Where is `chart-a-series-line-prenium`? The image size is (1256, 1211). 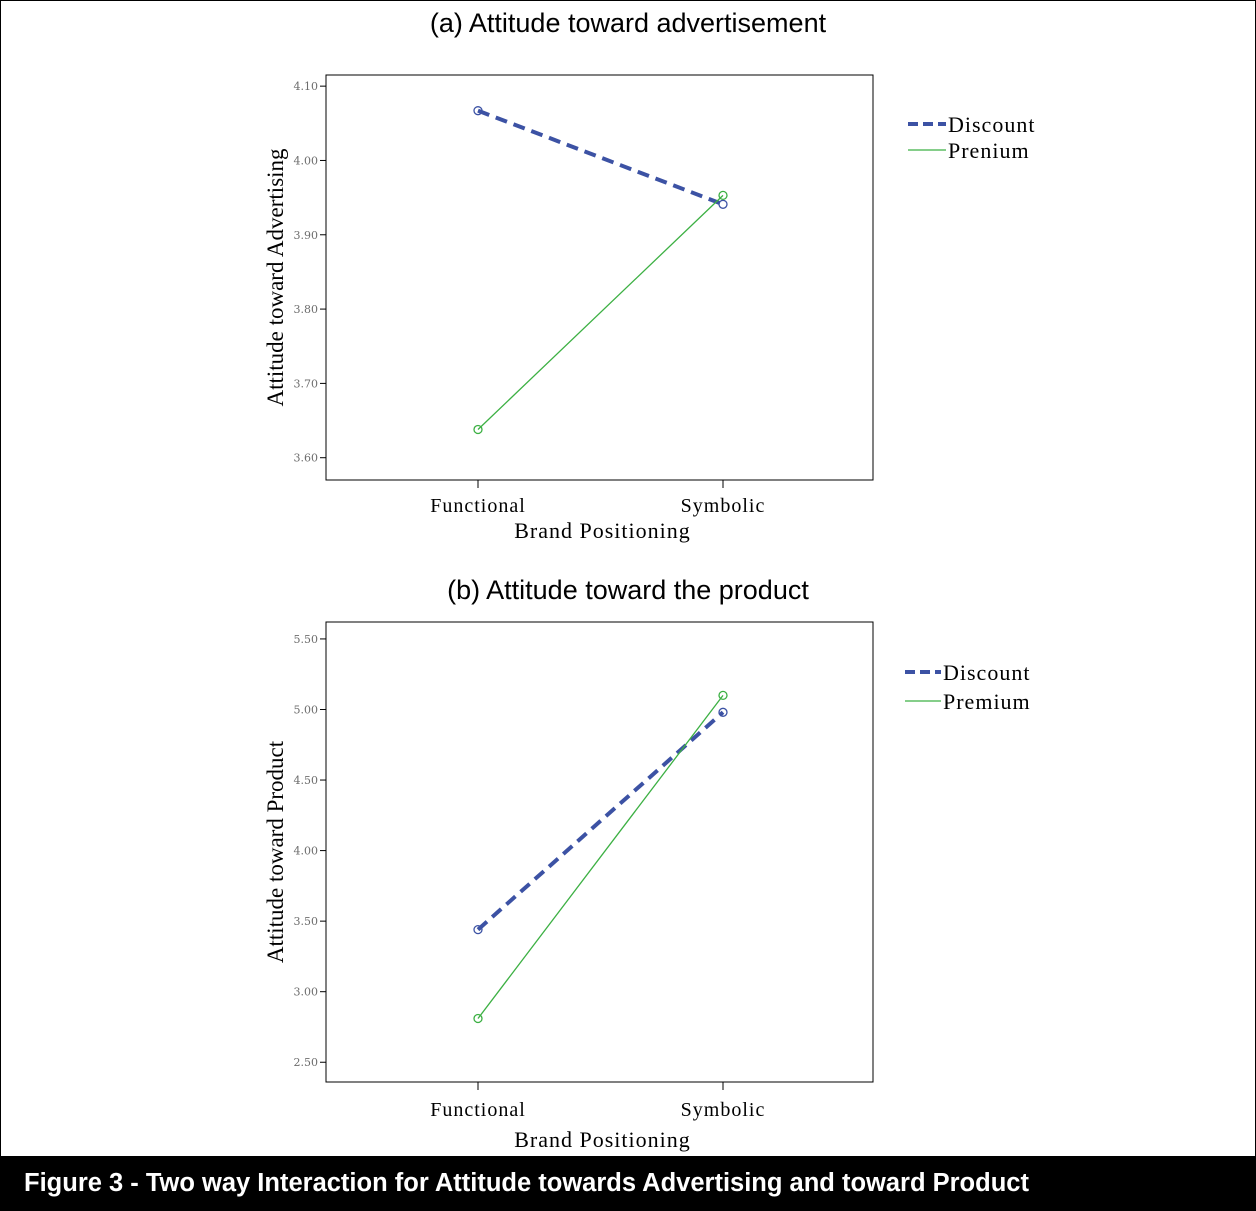 chart-a-series-line-prenium is located at coordinates (600, 312).